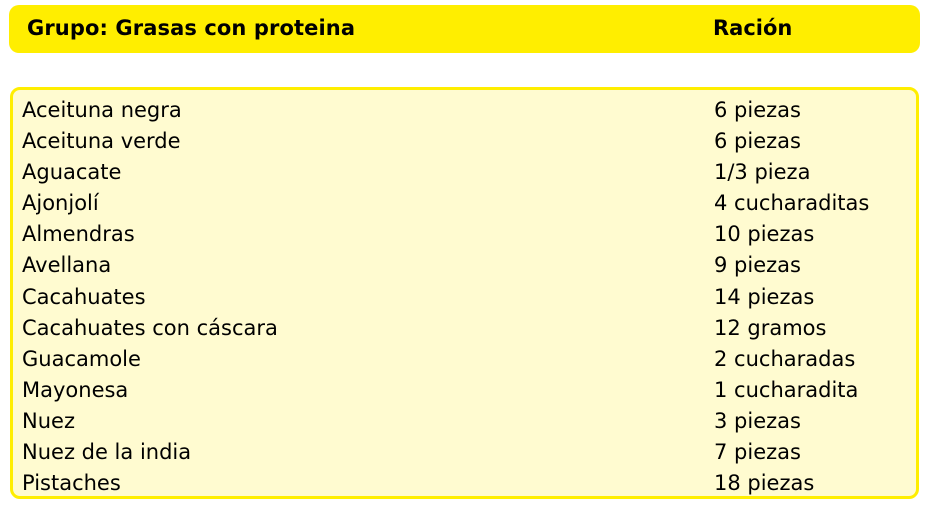 The height and width of the screenshot is (506, 929). Describe the element at coordinates (102, 110) in the screenshot. I see `food-cell: Aceituna negra` at that location.